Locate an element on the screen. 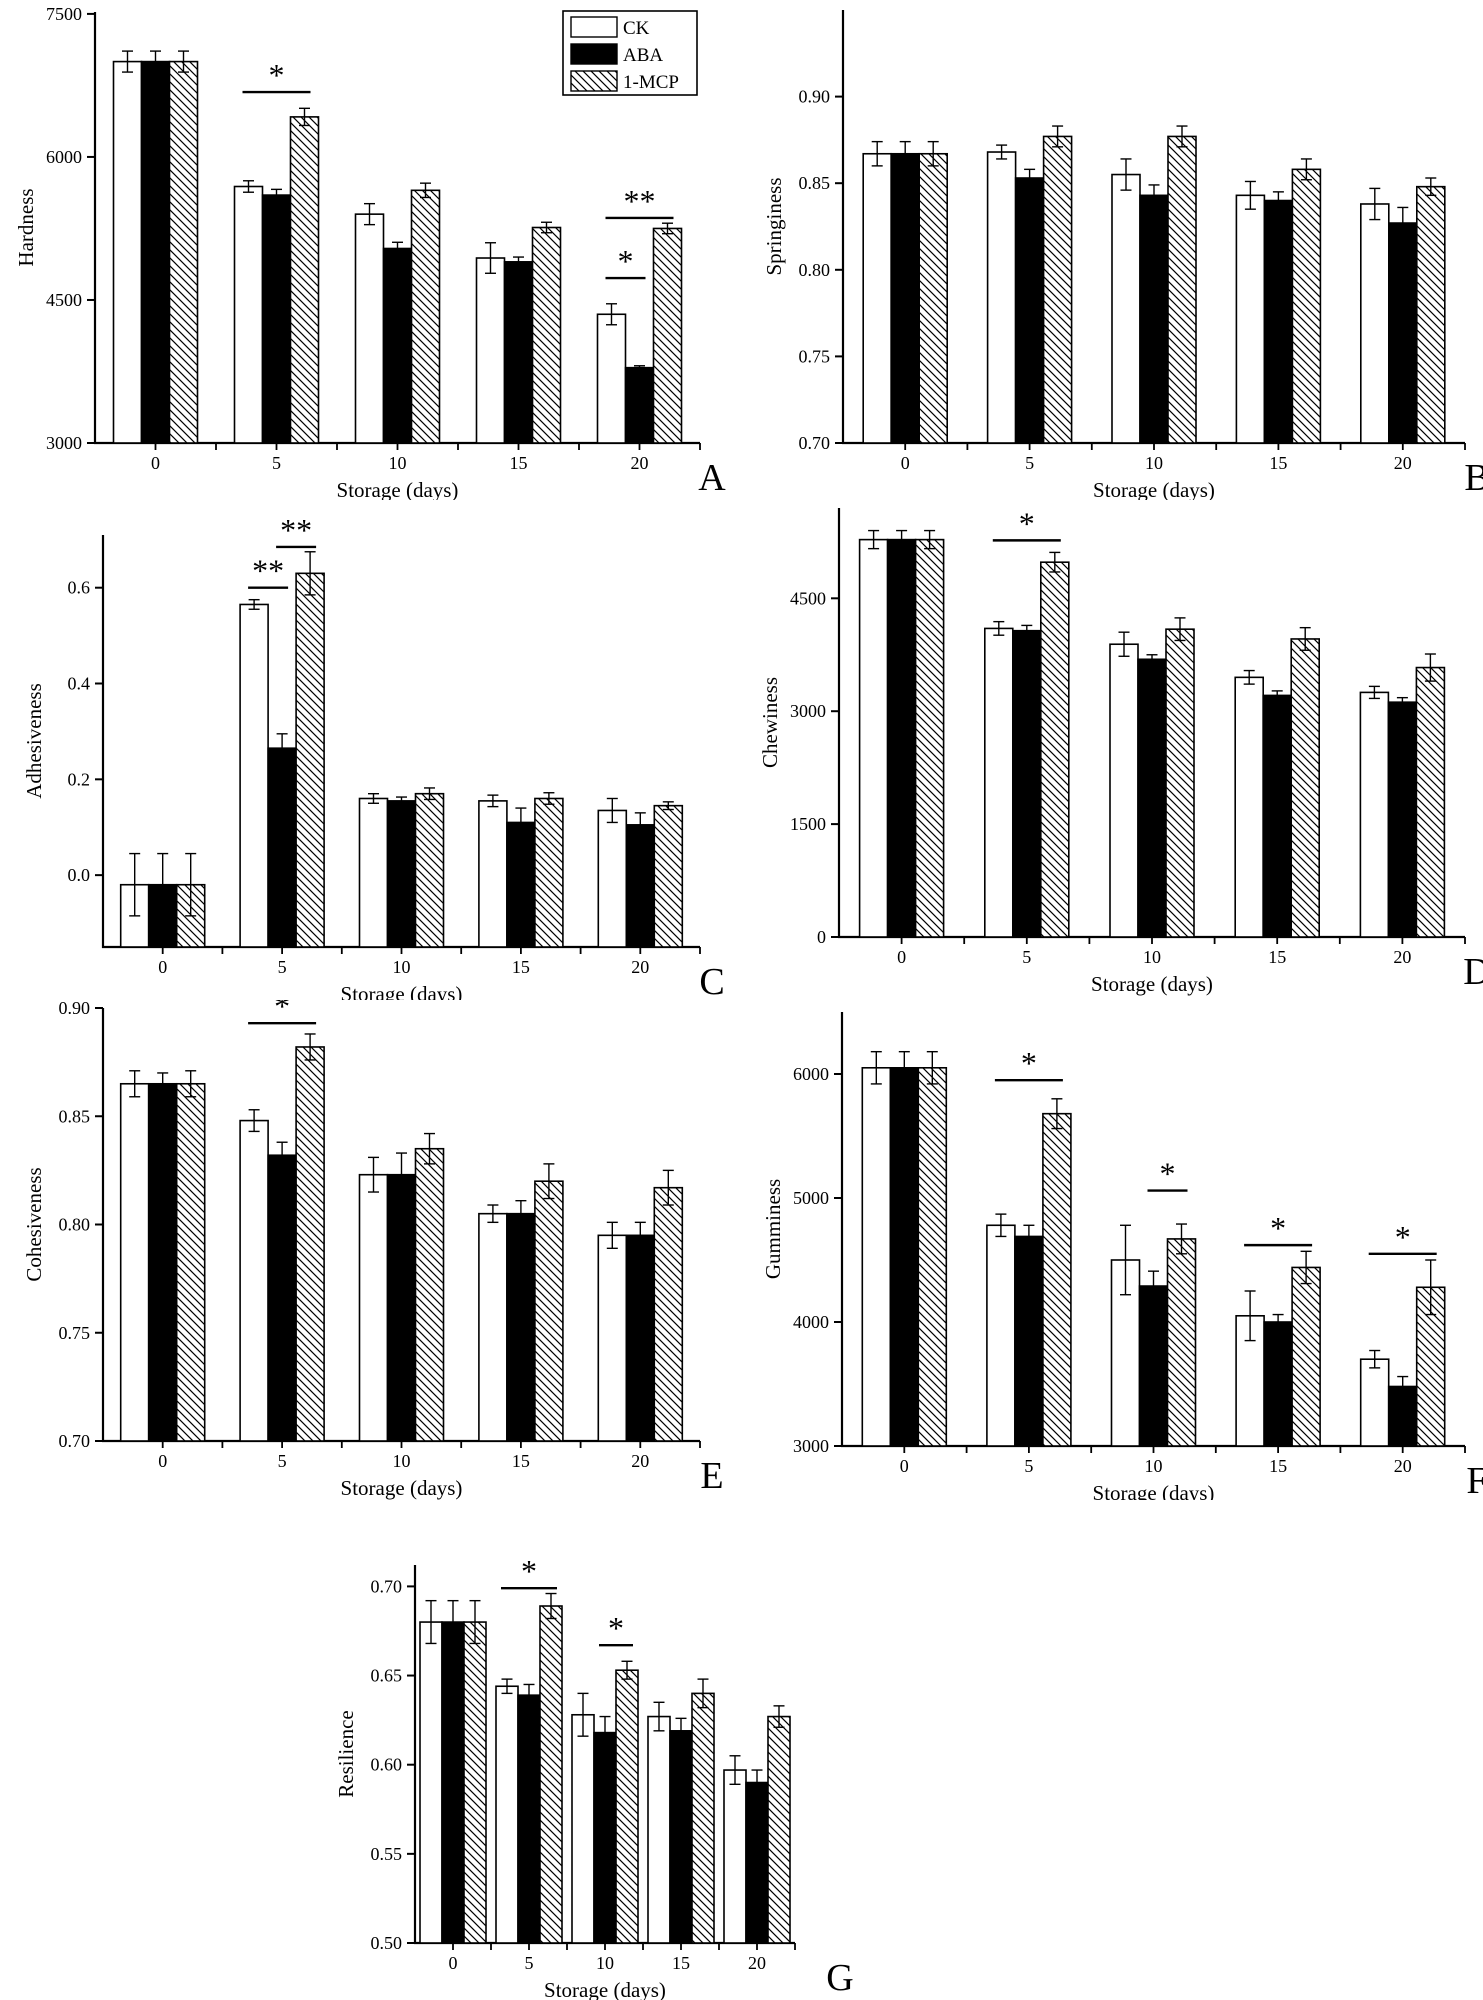  panel-letter-G: G is located at coordinates (839, 1978).